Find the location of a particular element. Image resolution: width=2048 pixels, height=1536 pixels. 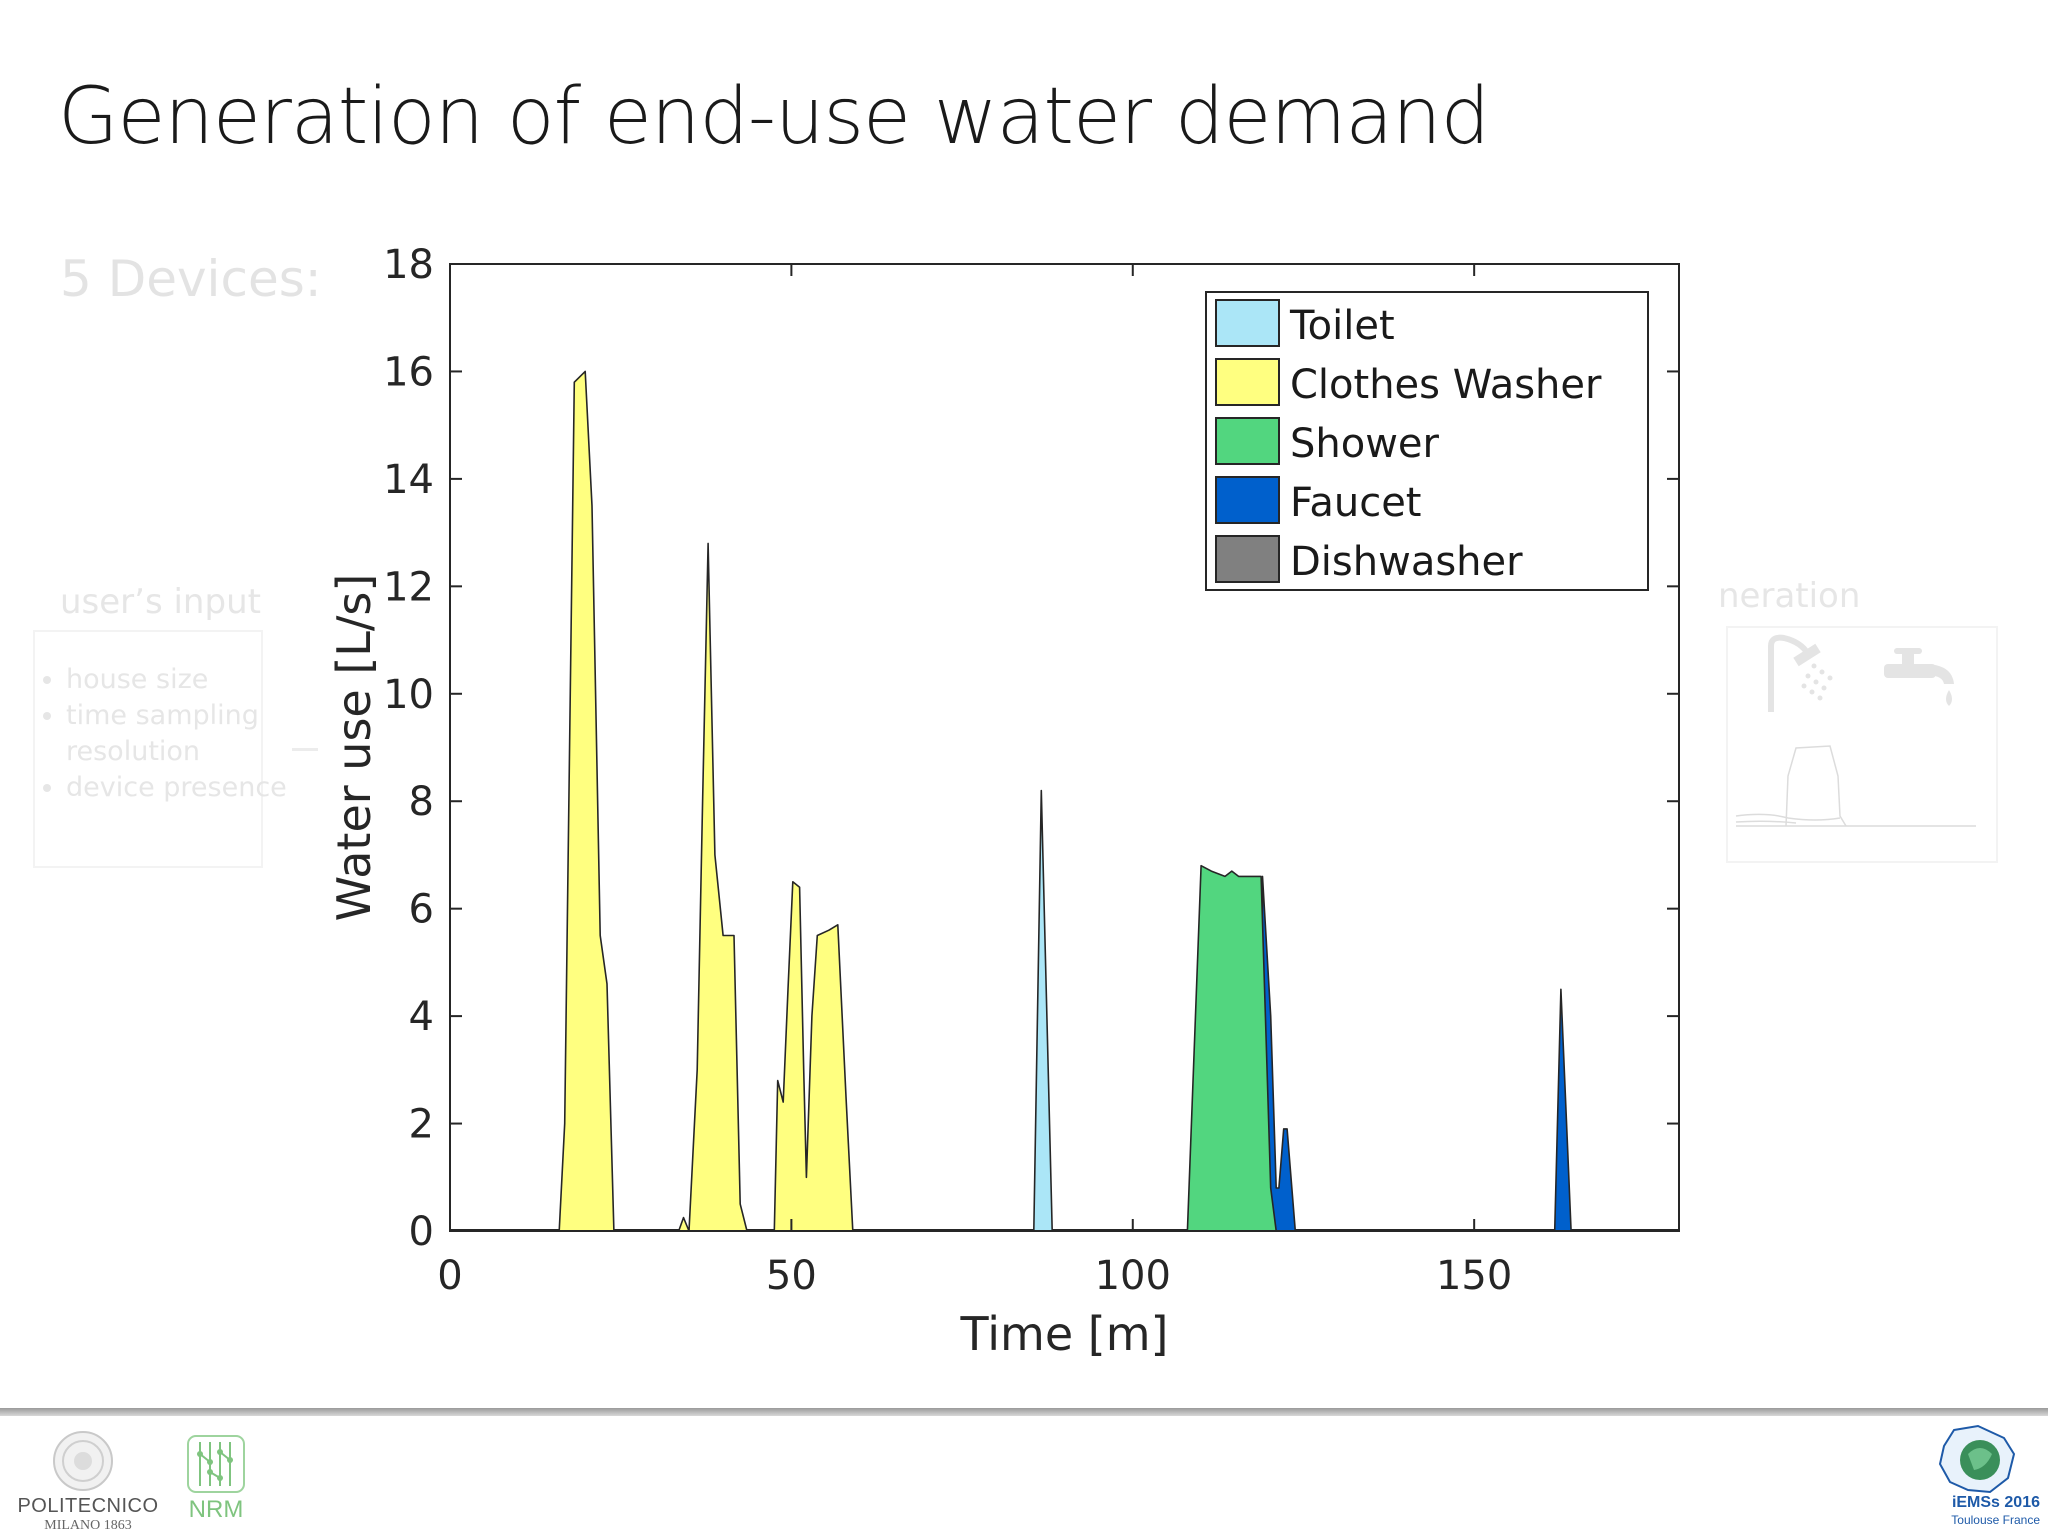

y-tick-label: 16 is located at coordinates (408, 372).